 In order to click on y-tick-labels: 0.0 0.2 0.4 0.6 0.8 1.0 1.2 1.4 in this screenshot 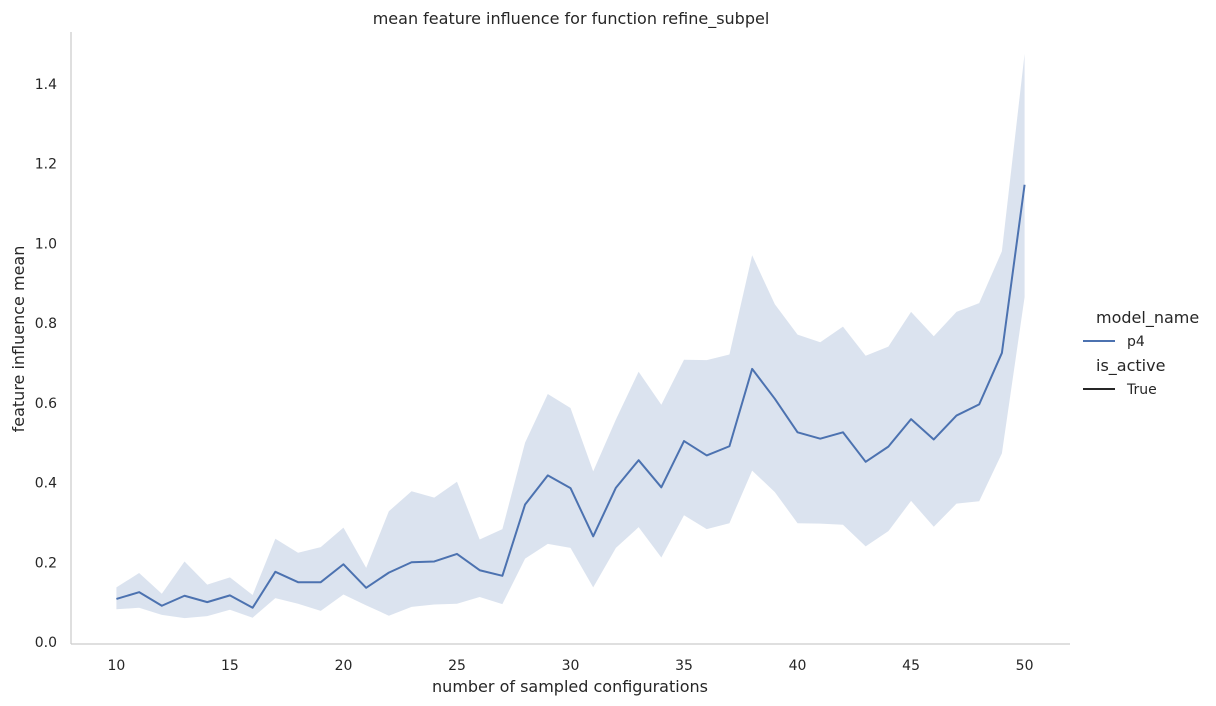, I will do `click(46, 364)`.